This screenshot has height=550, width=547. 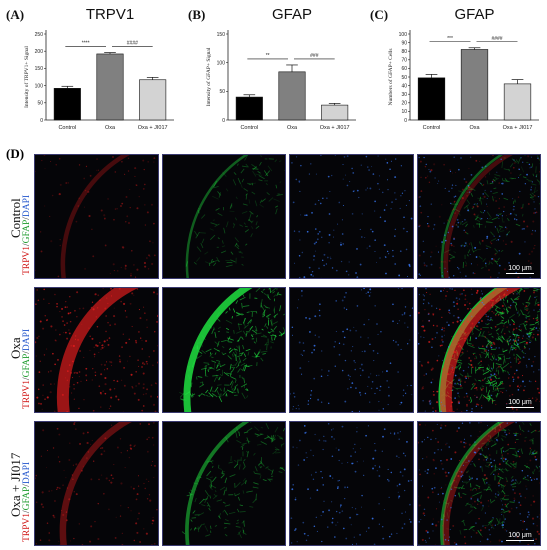 I want to click on category-label: Oxa, so click(x=110, y=128).